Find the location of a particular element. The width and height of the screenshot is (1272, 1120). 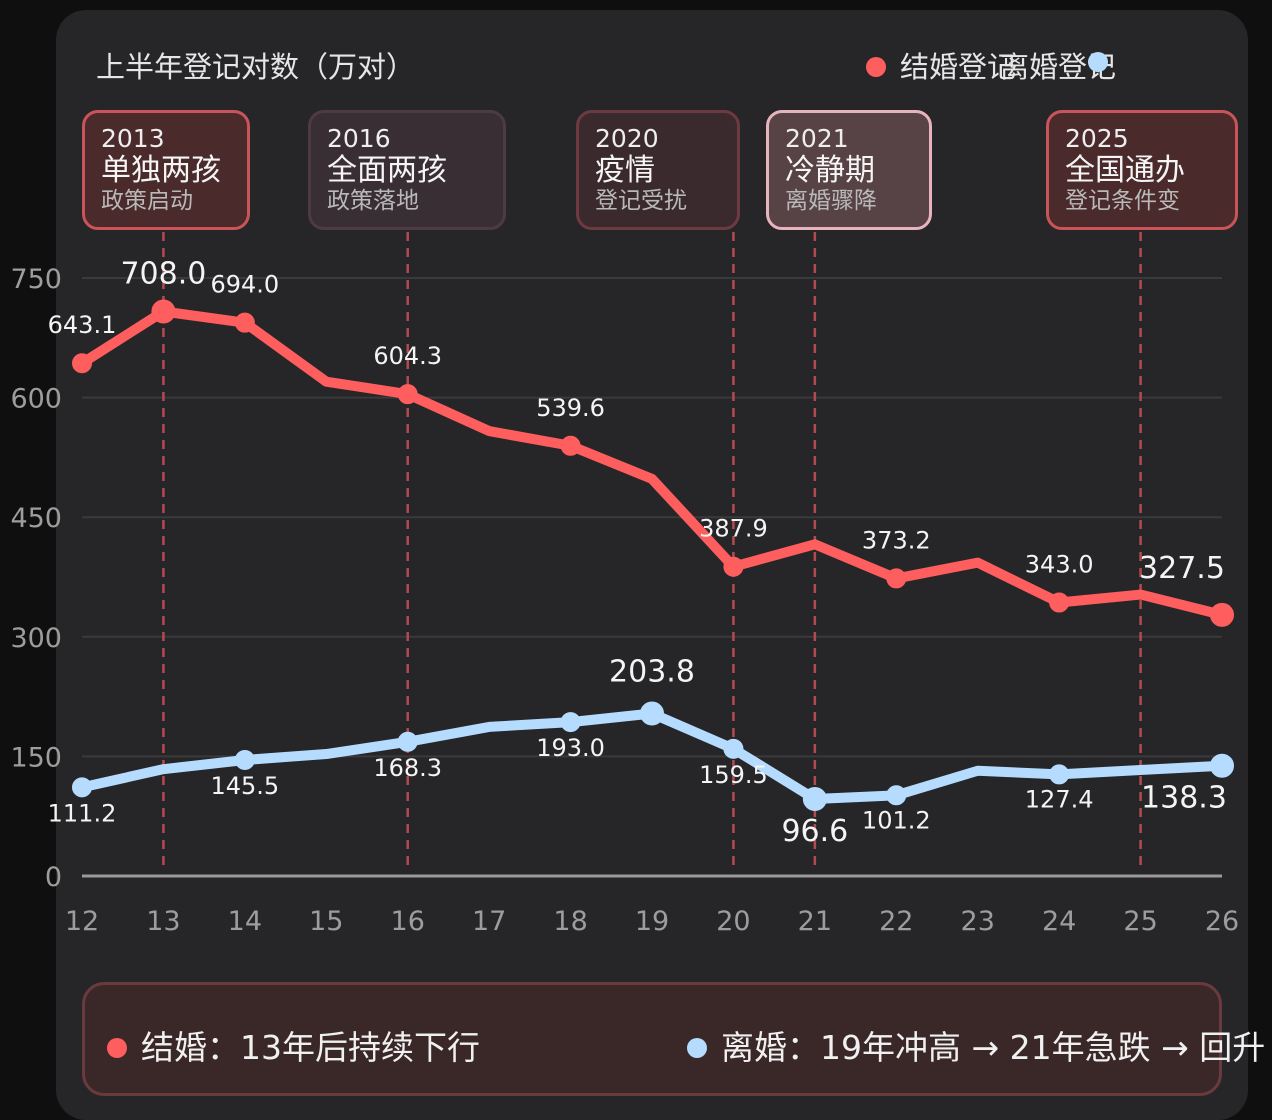

divorce-dot-icon is located at coordinates (697, 1047).